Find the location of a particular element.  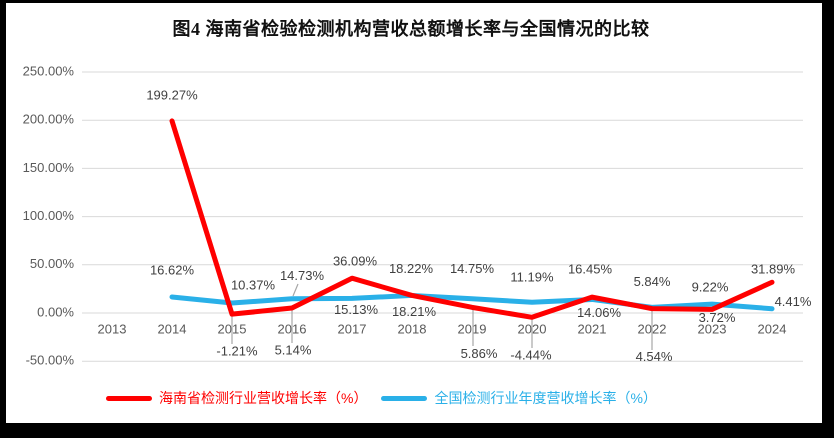

x-tick-label: 2019 is located at coordinates (472, 328).